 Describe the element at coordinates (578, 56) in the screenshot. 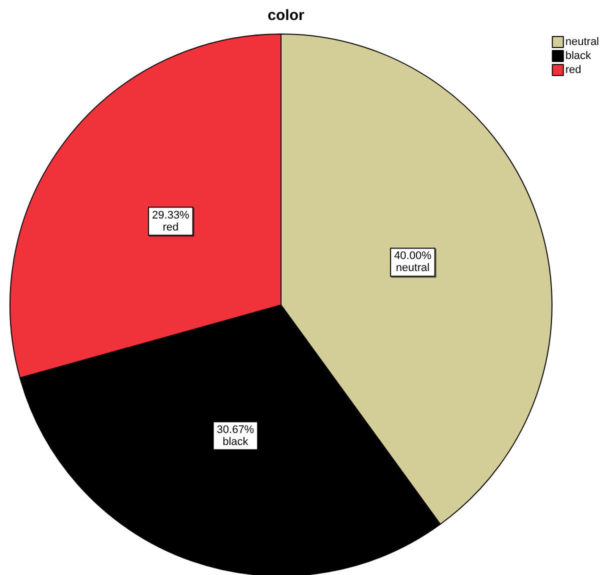

I see `legend-label: black` at that location.